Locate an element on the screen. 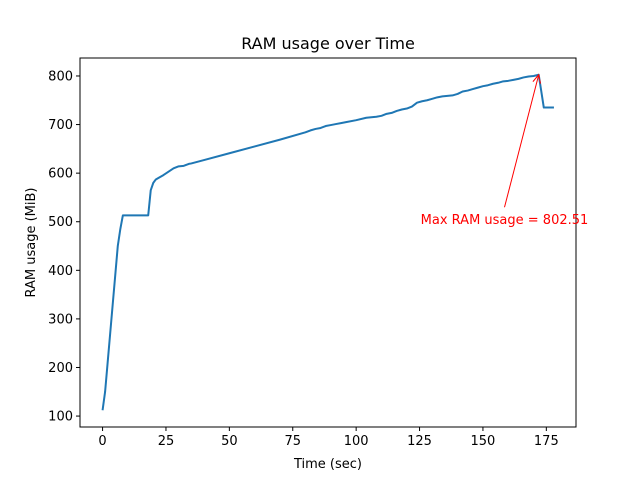  y-tick-label: 400 is located at coordinates (60, 271).